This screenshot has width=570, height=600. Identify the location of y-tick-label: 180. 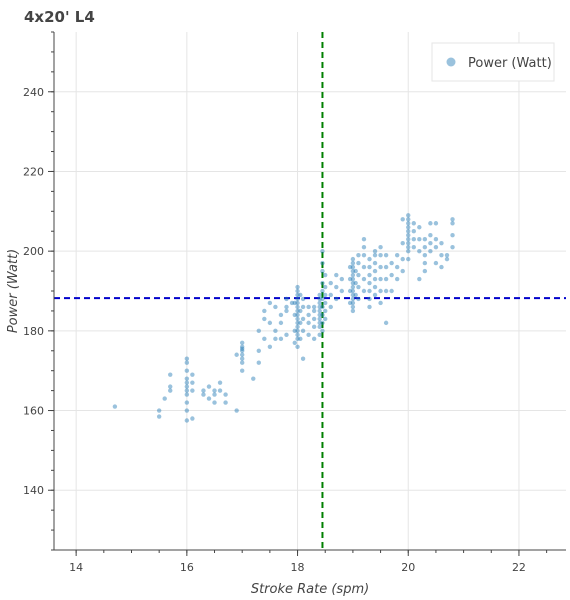
(33, 331).